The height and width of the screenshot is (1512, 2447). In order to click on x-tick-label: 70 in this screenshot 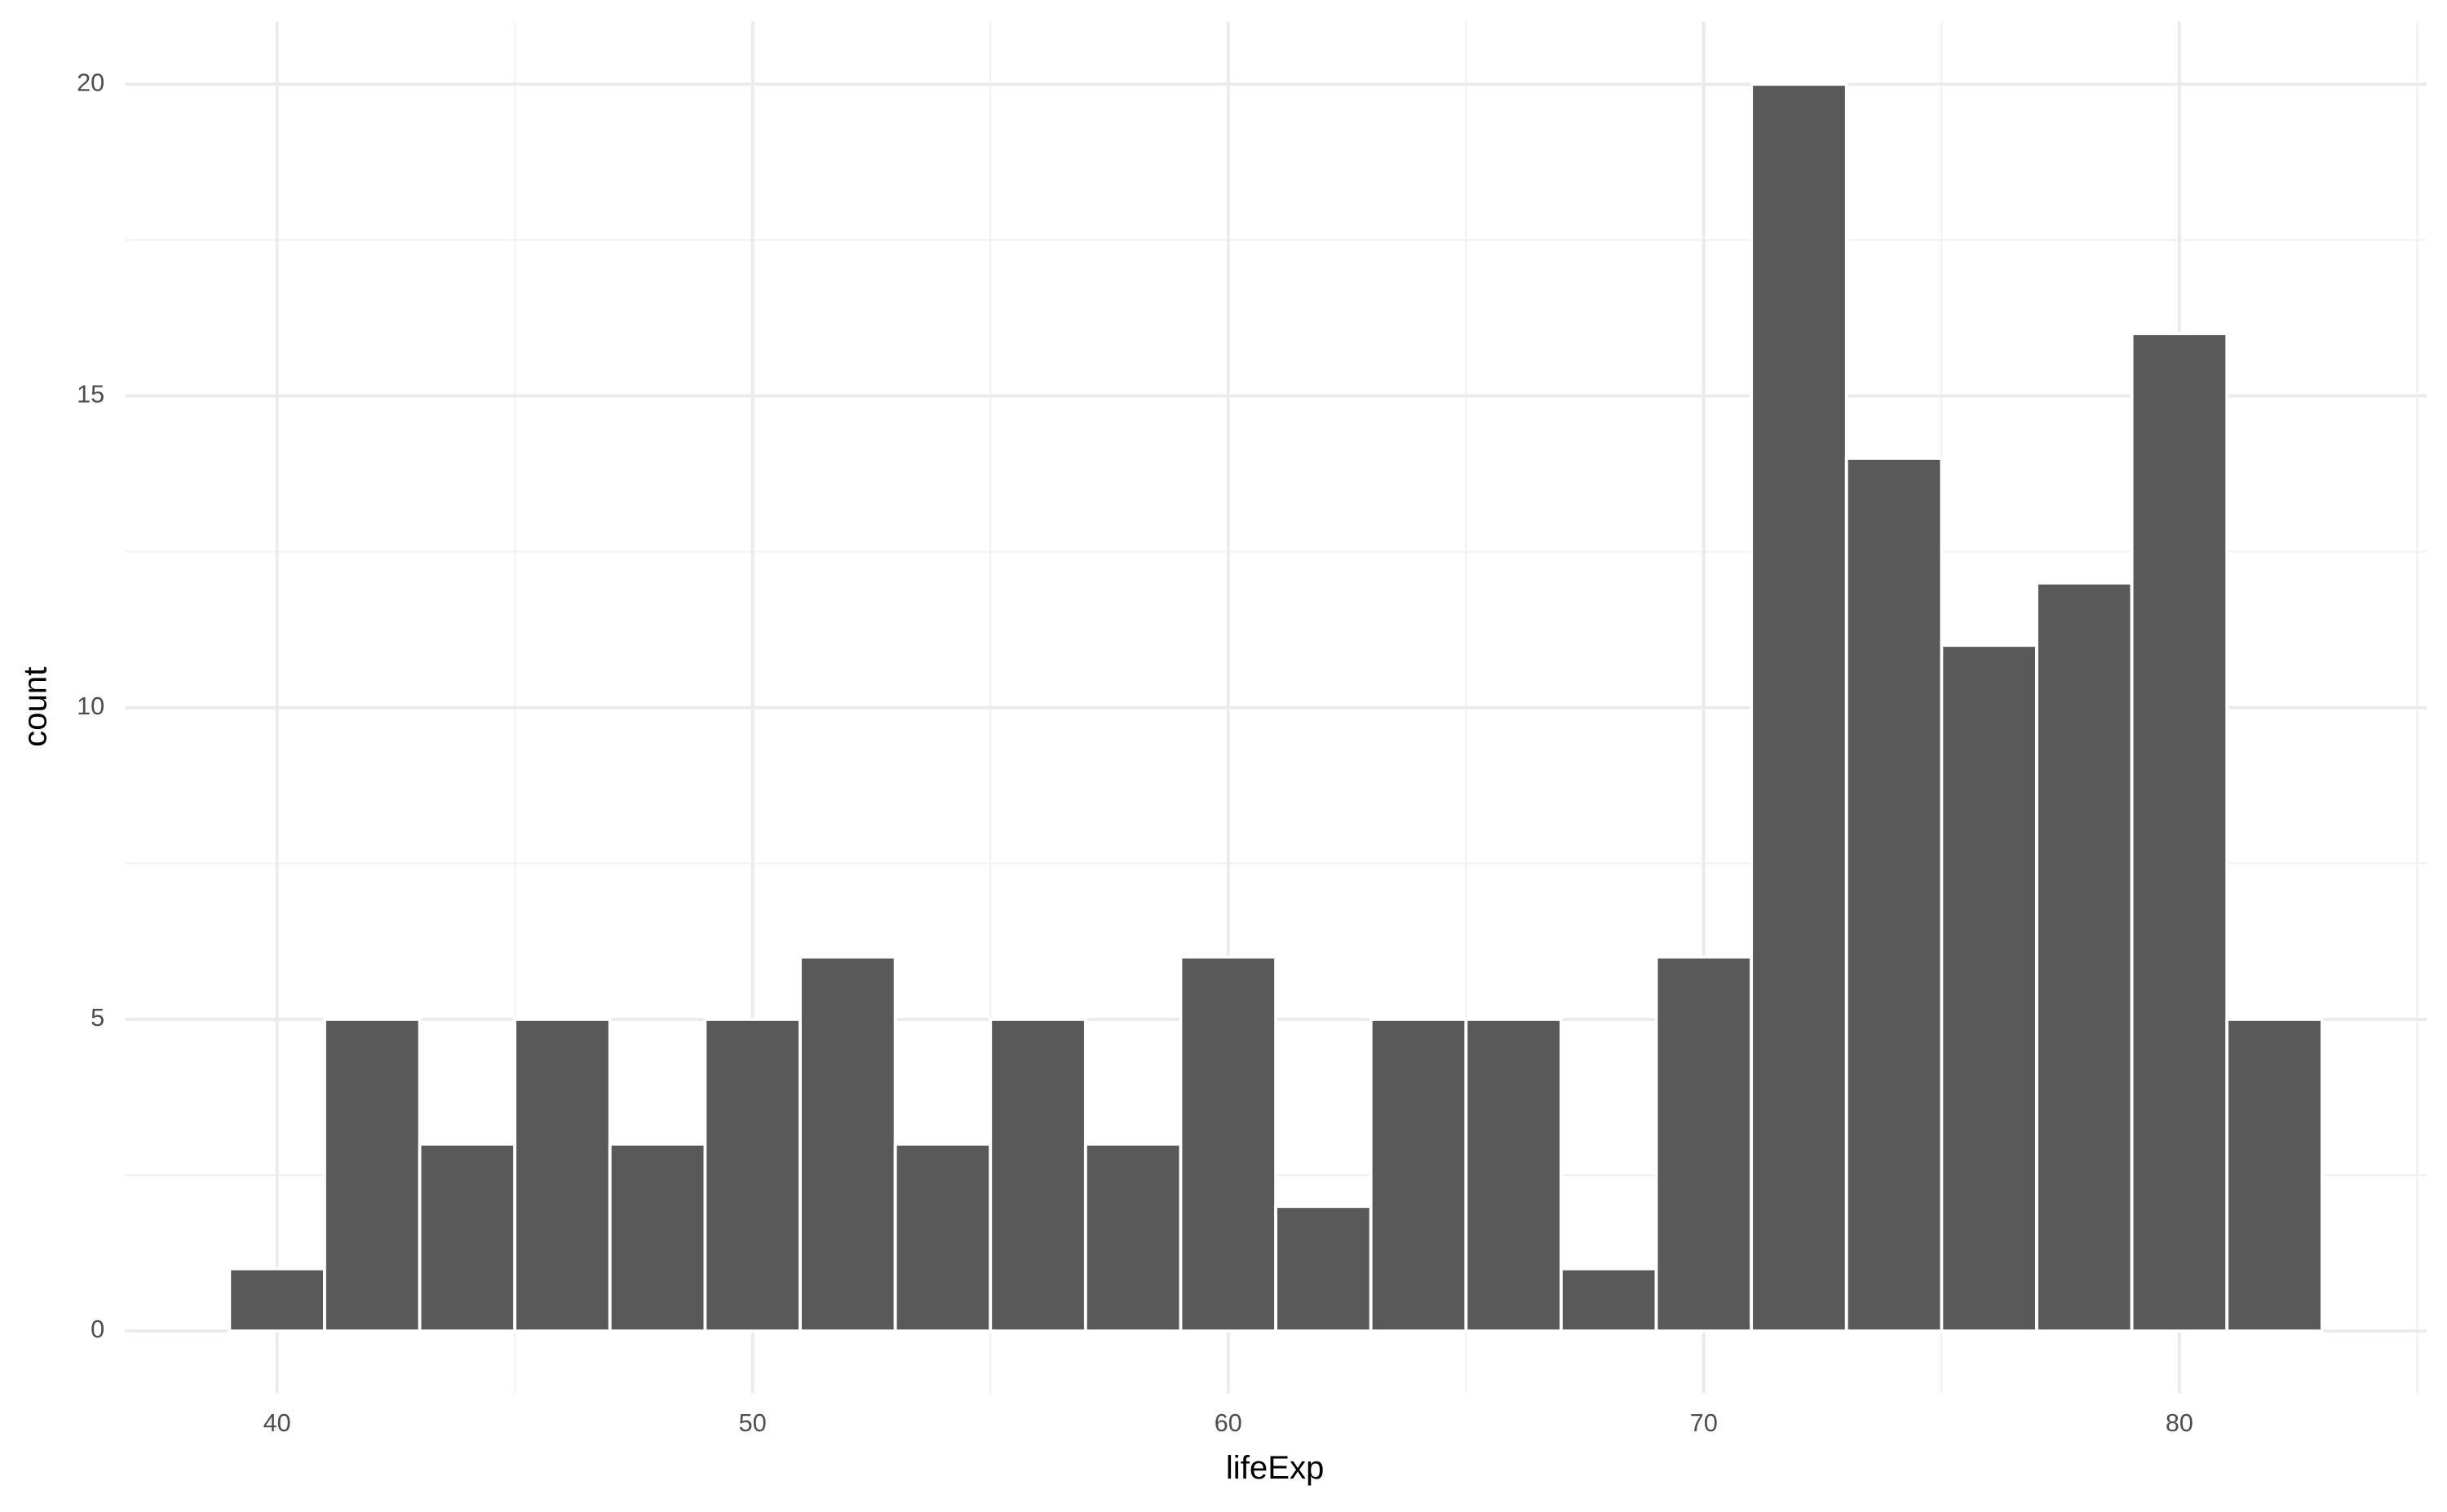, I will do `click(1704, 1423)`.